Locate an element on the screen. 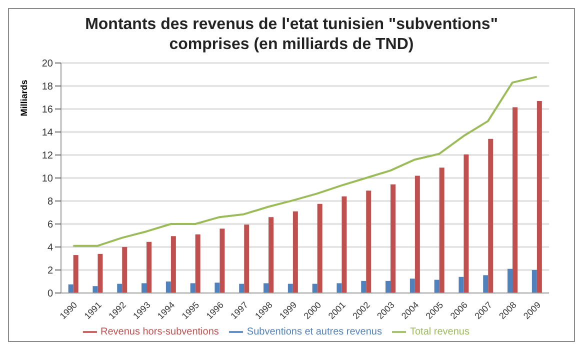  legend-label: Total revenus is located at coordinates (440, 332).